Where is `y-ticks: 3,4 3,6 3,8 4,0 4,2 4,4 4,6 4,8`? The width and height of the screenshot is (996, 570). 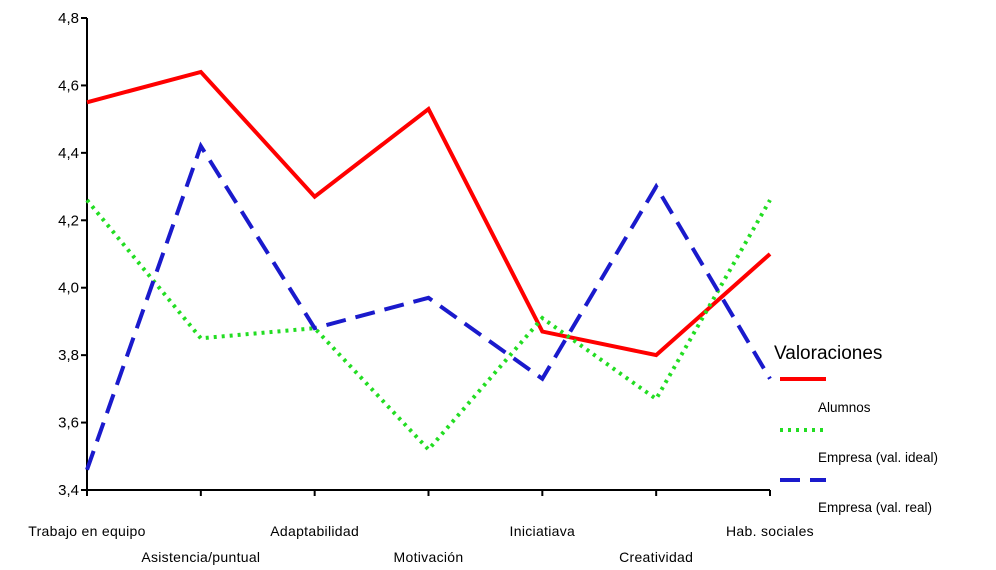 y-ticks: 3,4 3,6 3,8 4,0 4,2 4,4 4,6 4,8 is located at coordinates (72, 254).